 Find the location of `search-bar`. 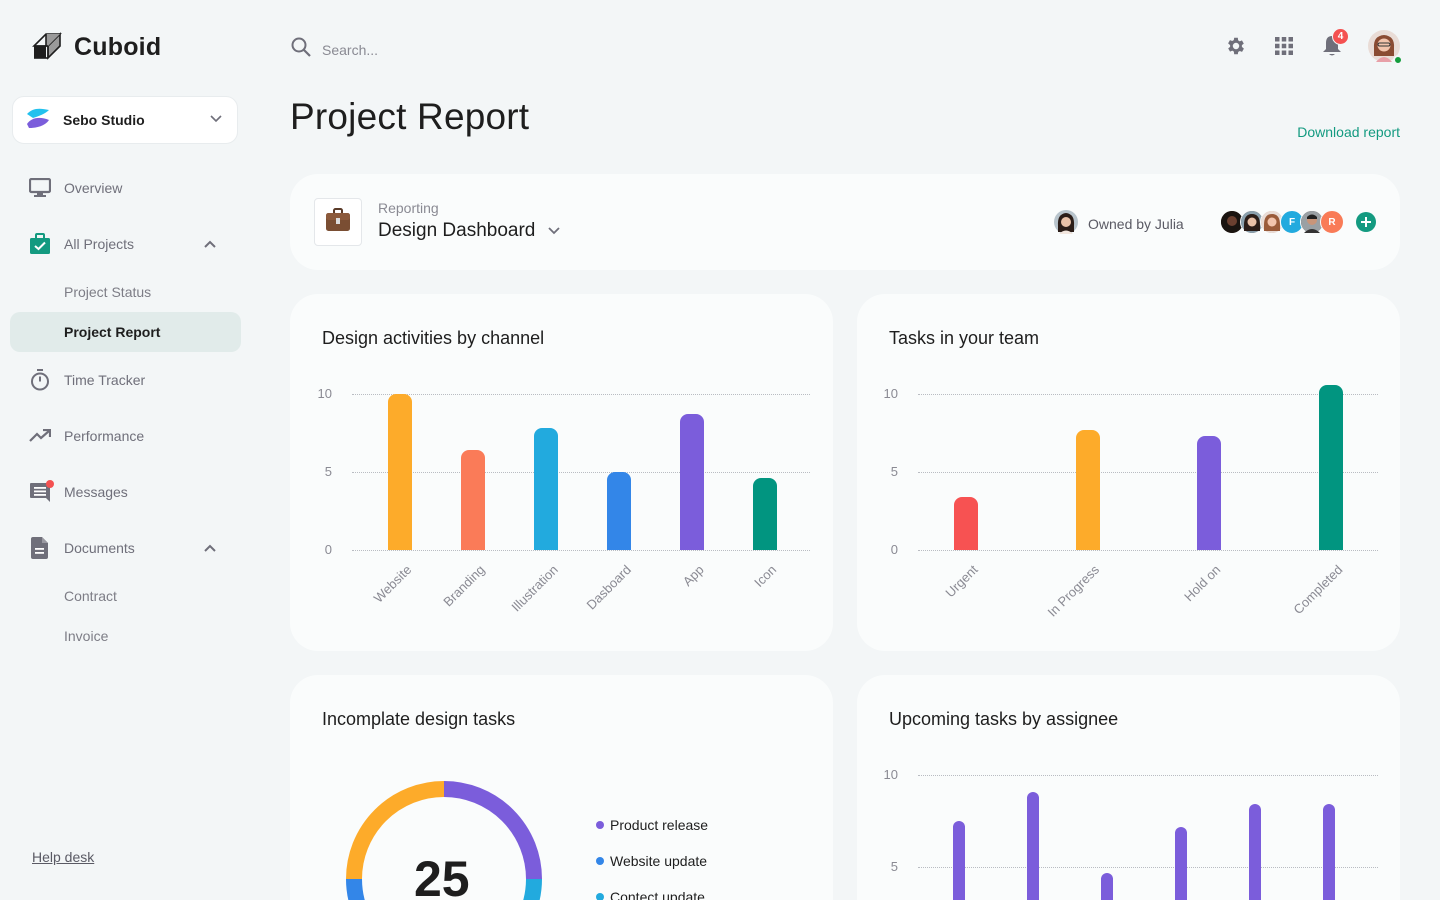

search-bar is located at coordinates (406, 49).